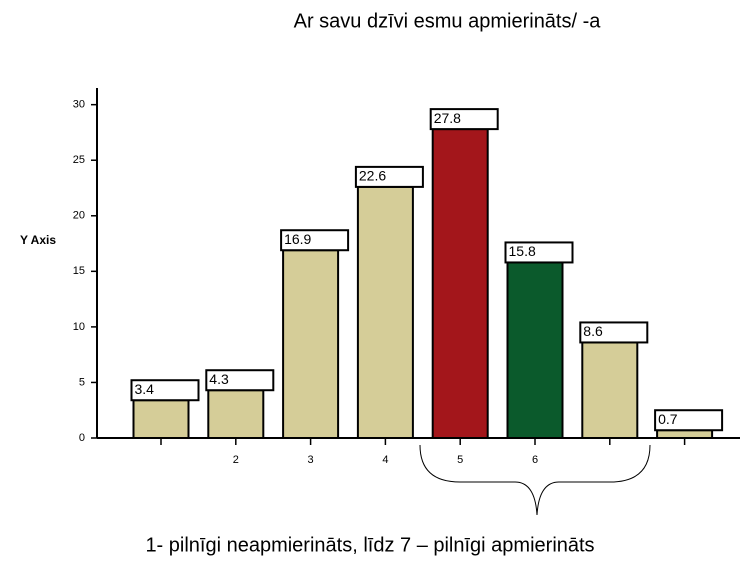  I want to click on value-label: 0.7, so click(668, 419).